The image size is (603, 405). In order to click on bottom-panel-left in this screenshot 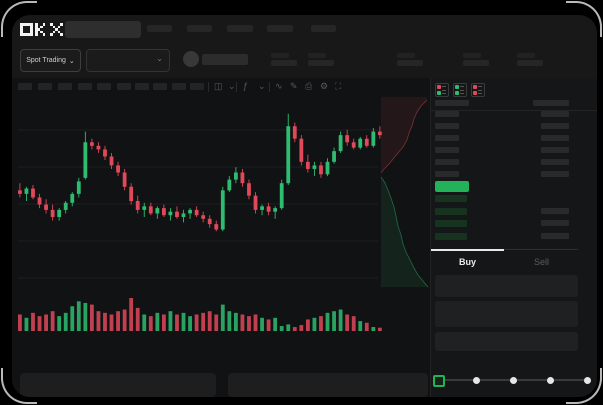, I will do `click(118, 385)`.